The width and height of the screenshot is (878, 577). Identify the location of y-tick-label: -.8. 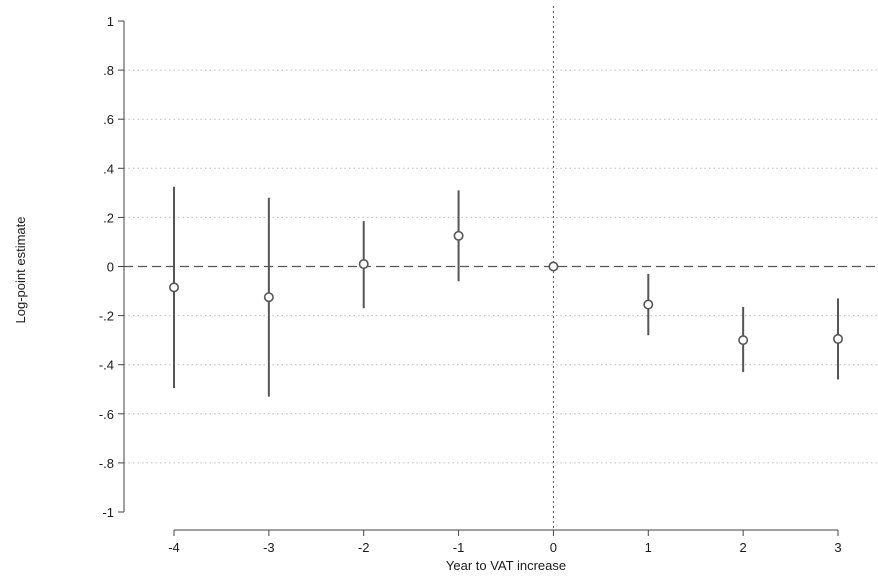
(106, 463).